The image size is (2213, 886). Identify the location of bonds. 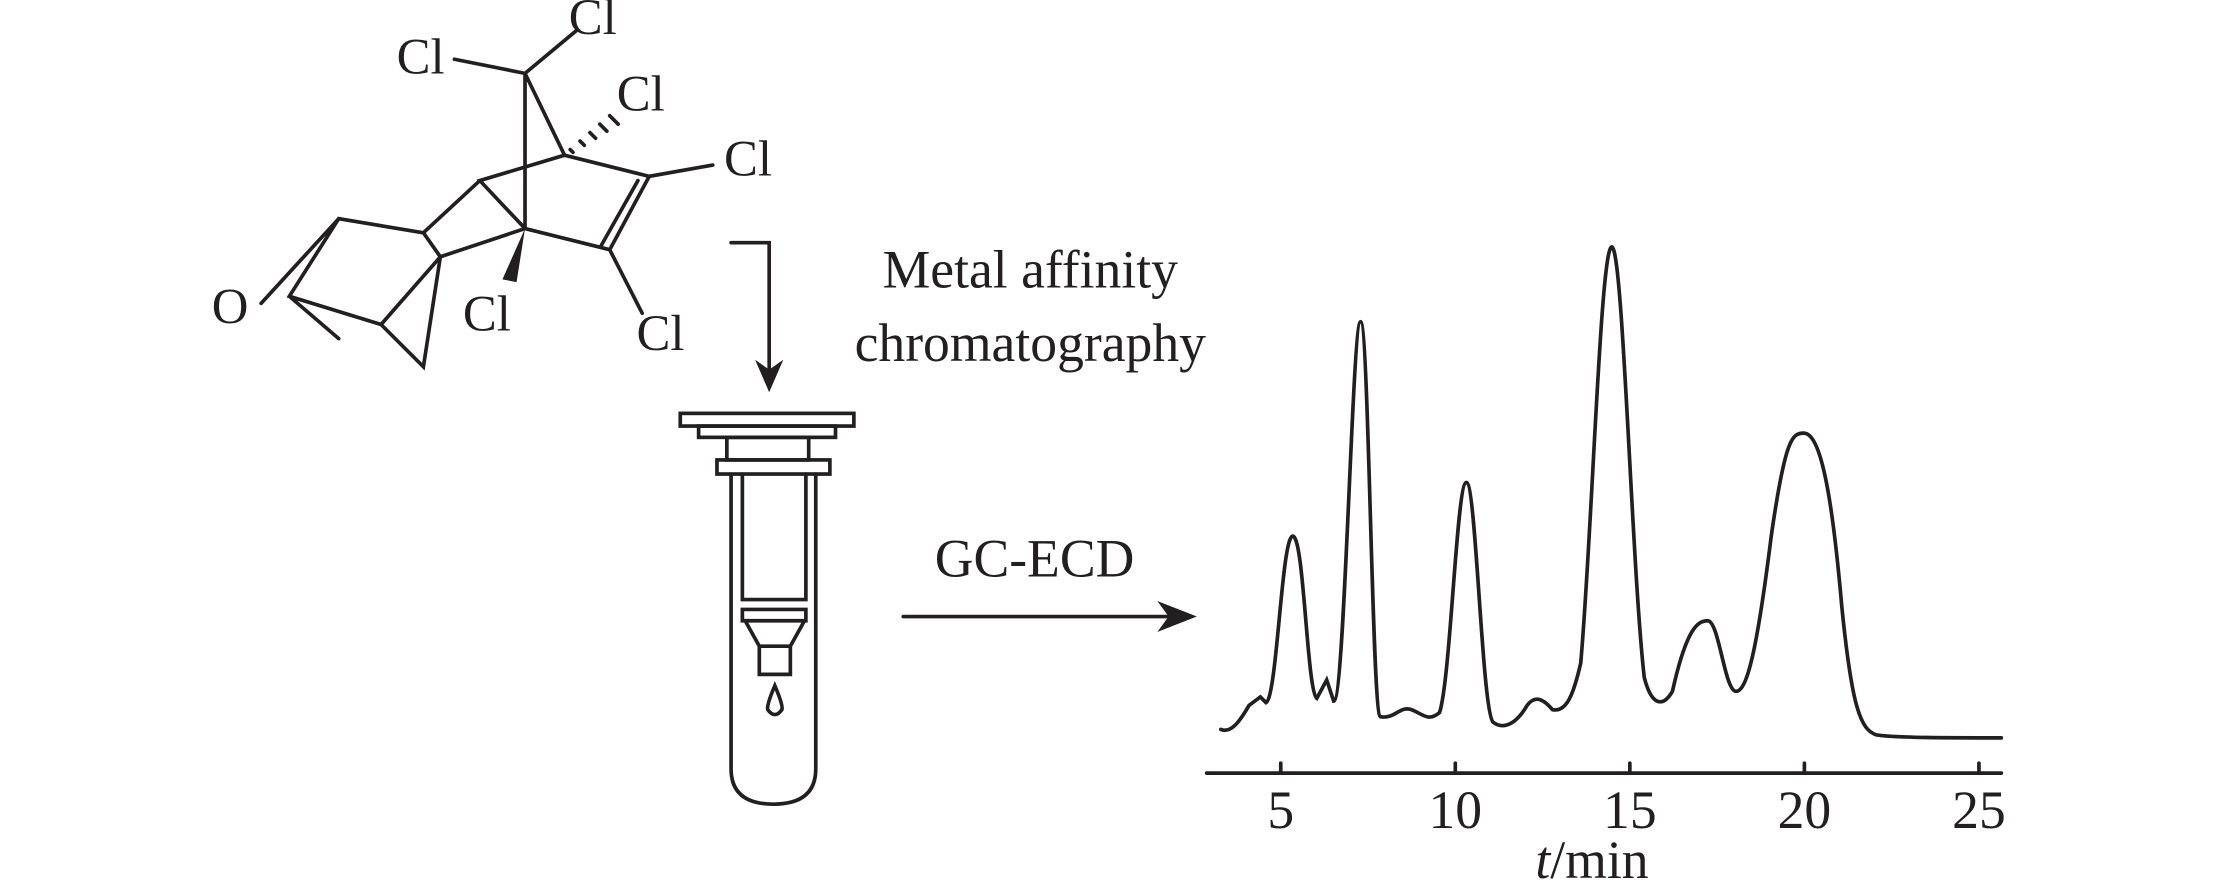
(487, 200).